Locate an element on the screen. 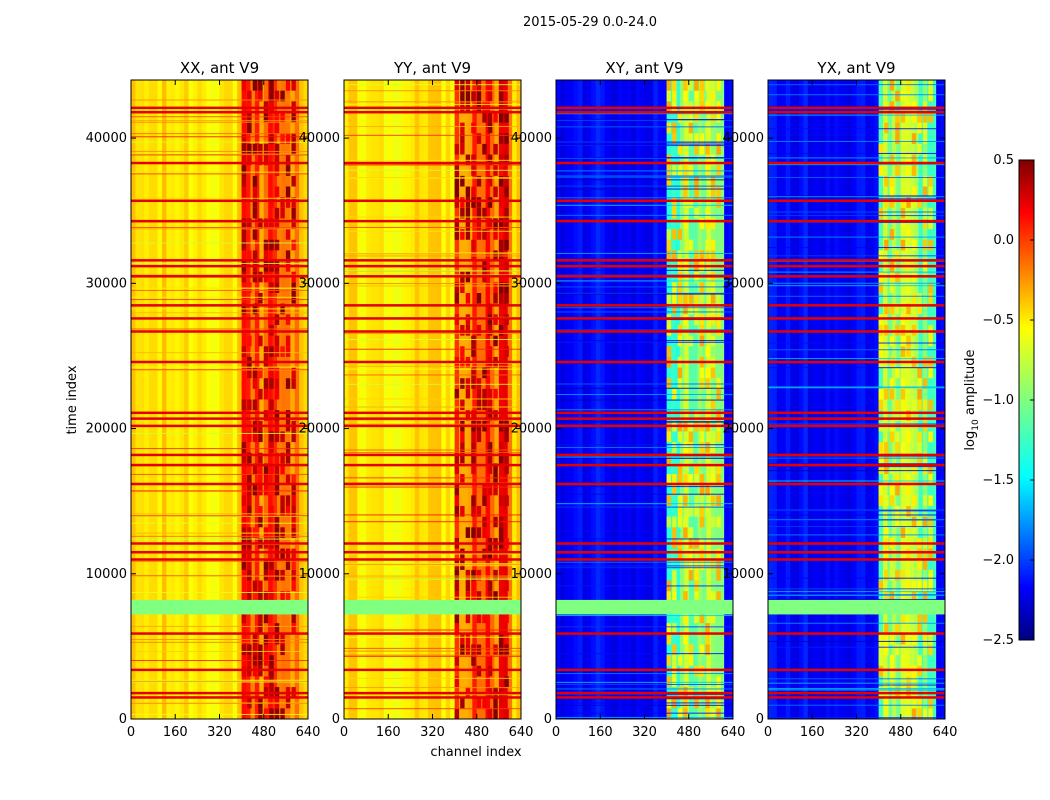 The height and width of the screenshot is (800, 1050). y-tick-label: 40000 is located at coordinates (106, 138).